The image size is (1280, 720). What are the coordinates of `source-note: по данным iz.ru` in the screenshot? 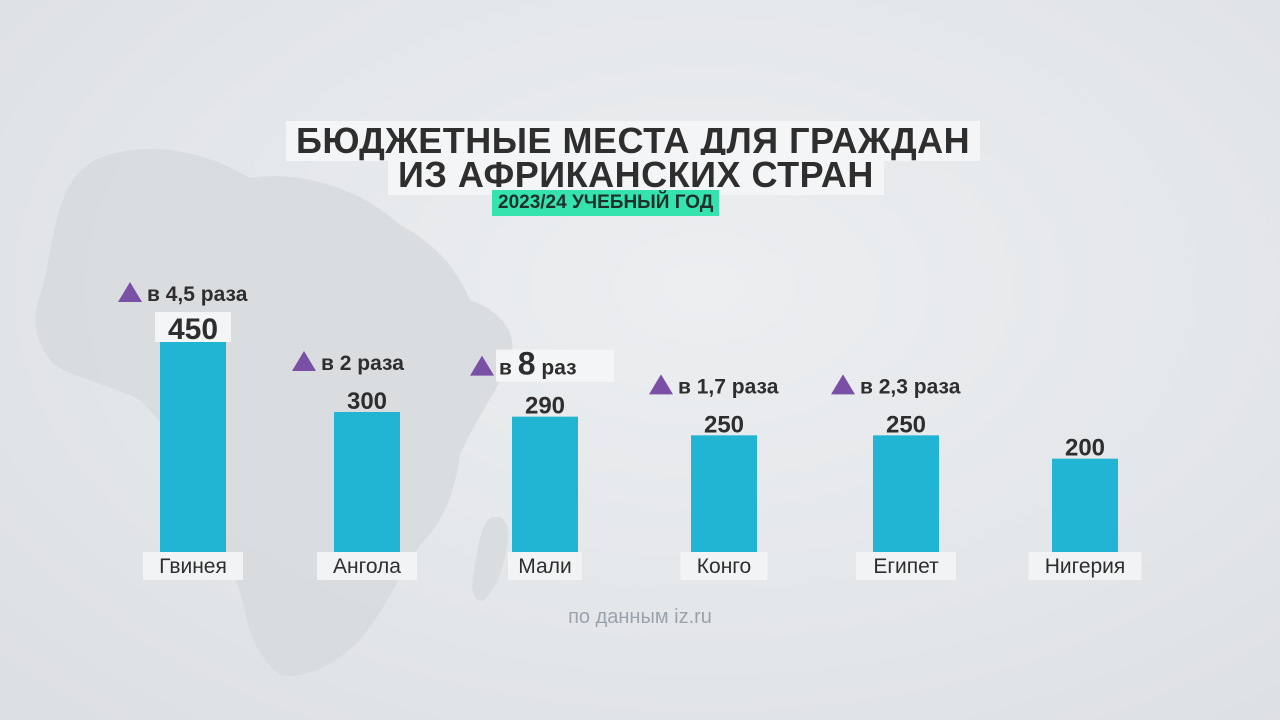 It's located at (640, 617).